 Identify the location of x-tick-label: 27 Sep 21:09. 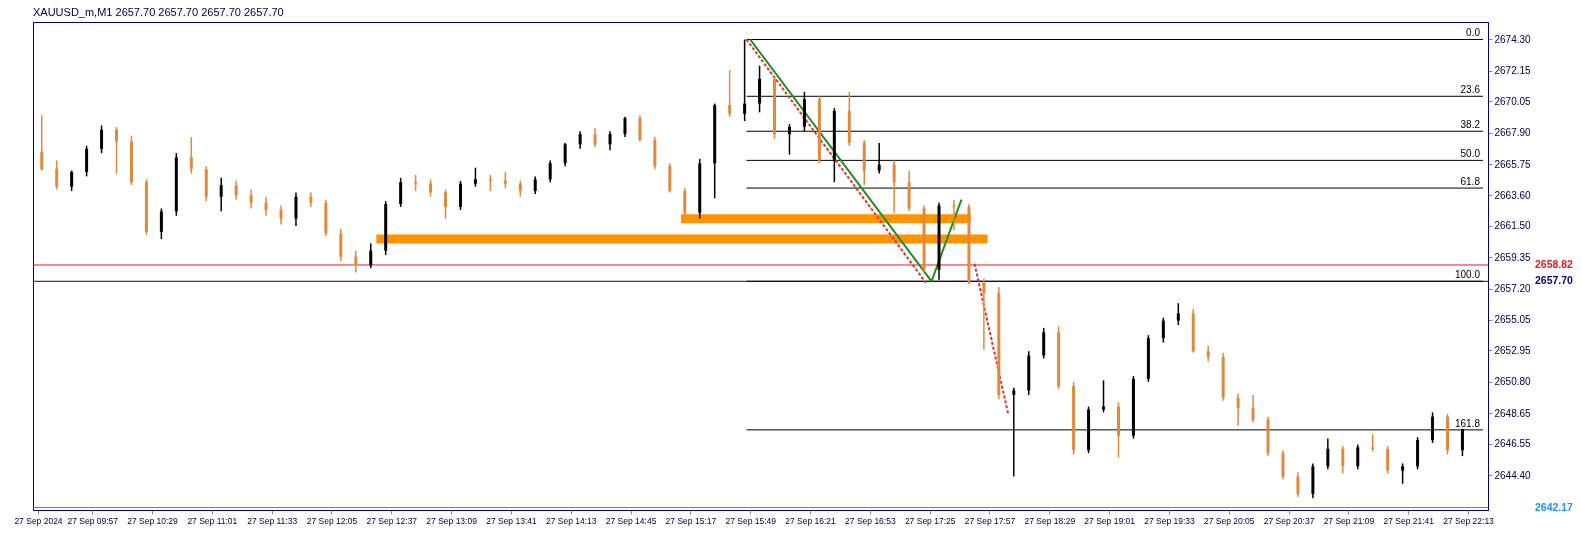
(1349, 520).